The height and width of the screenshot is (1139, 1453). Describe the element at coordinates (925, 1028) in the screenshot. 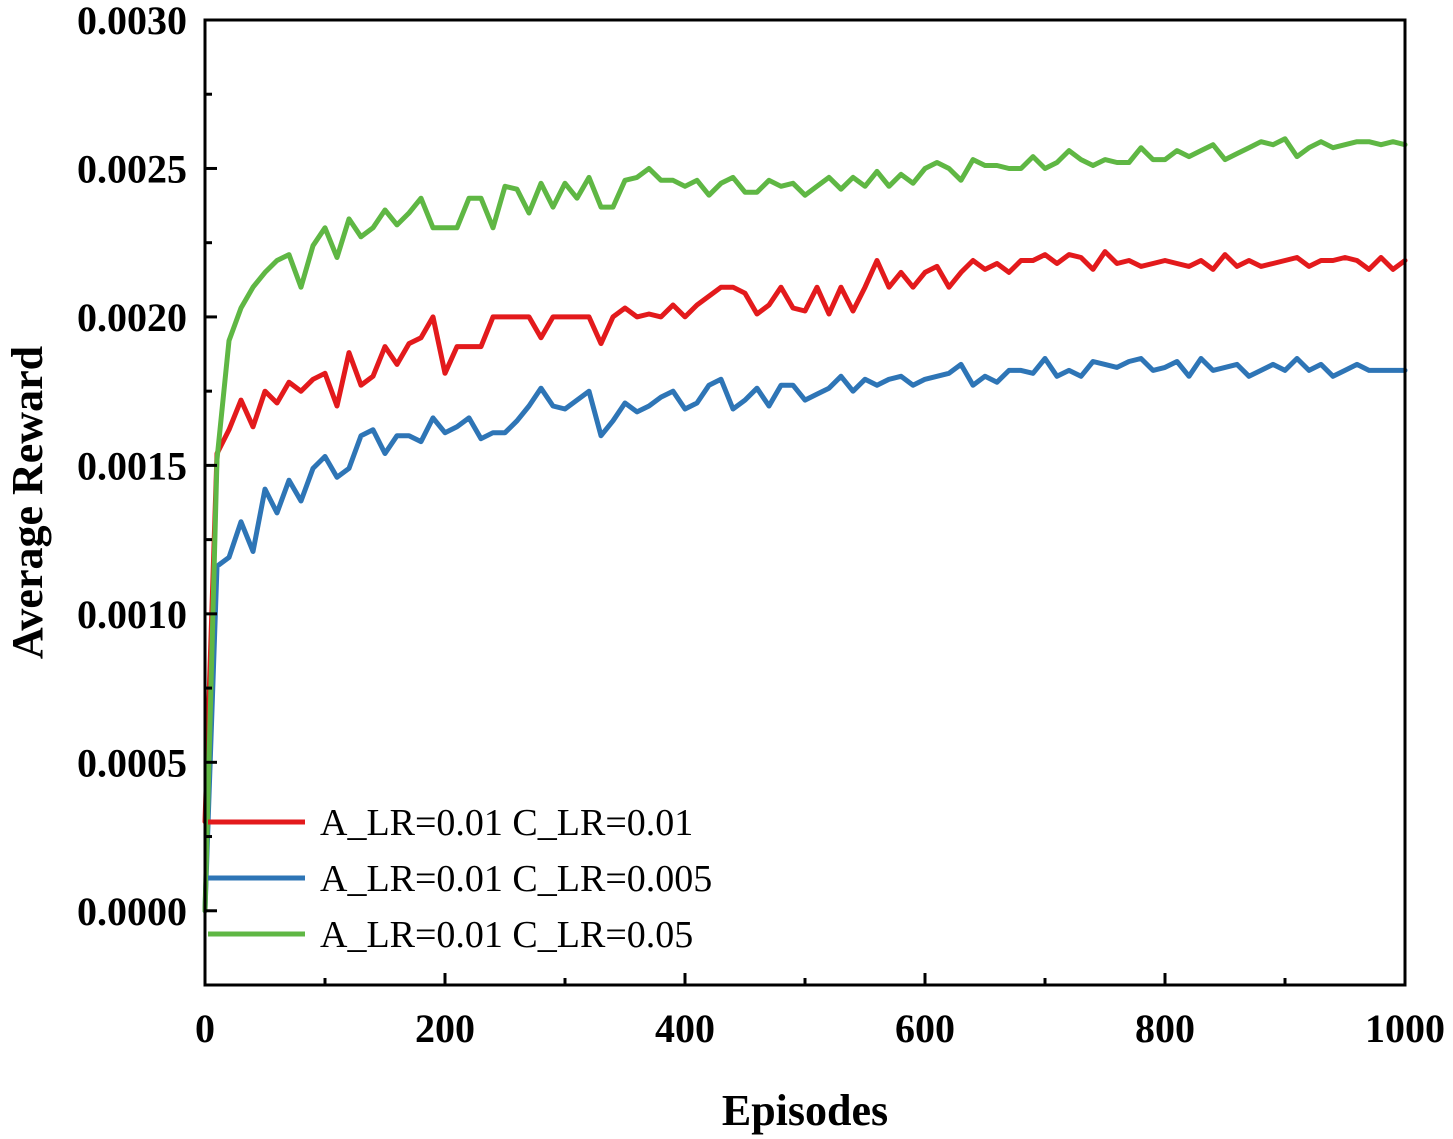

I see `x-tick-label: 600` at that location.